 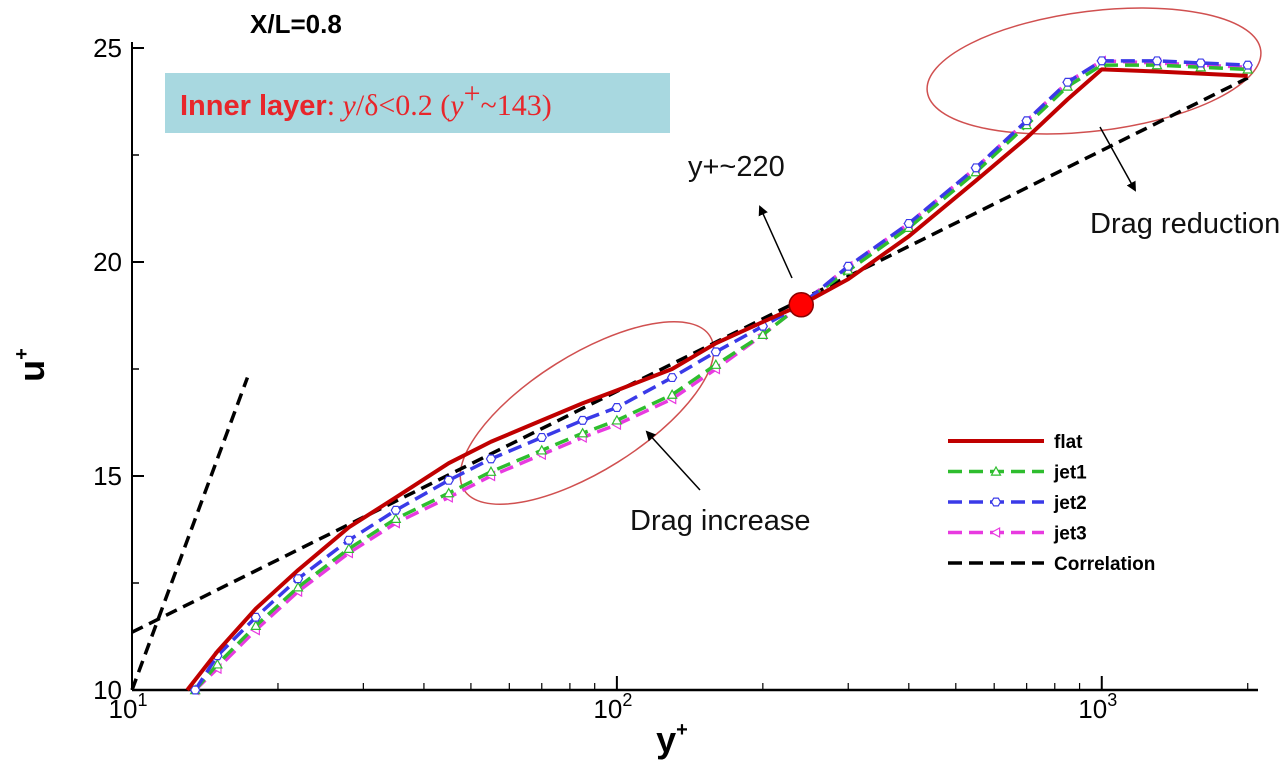 What do you see at coordinates (190, 533) in the screenshot?
I see `viscous-sublayer-line` at bounding box center [190, 533].